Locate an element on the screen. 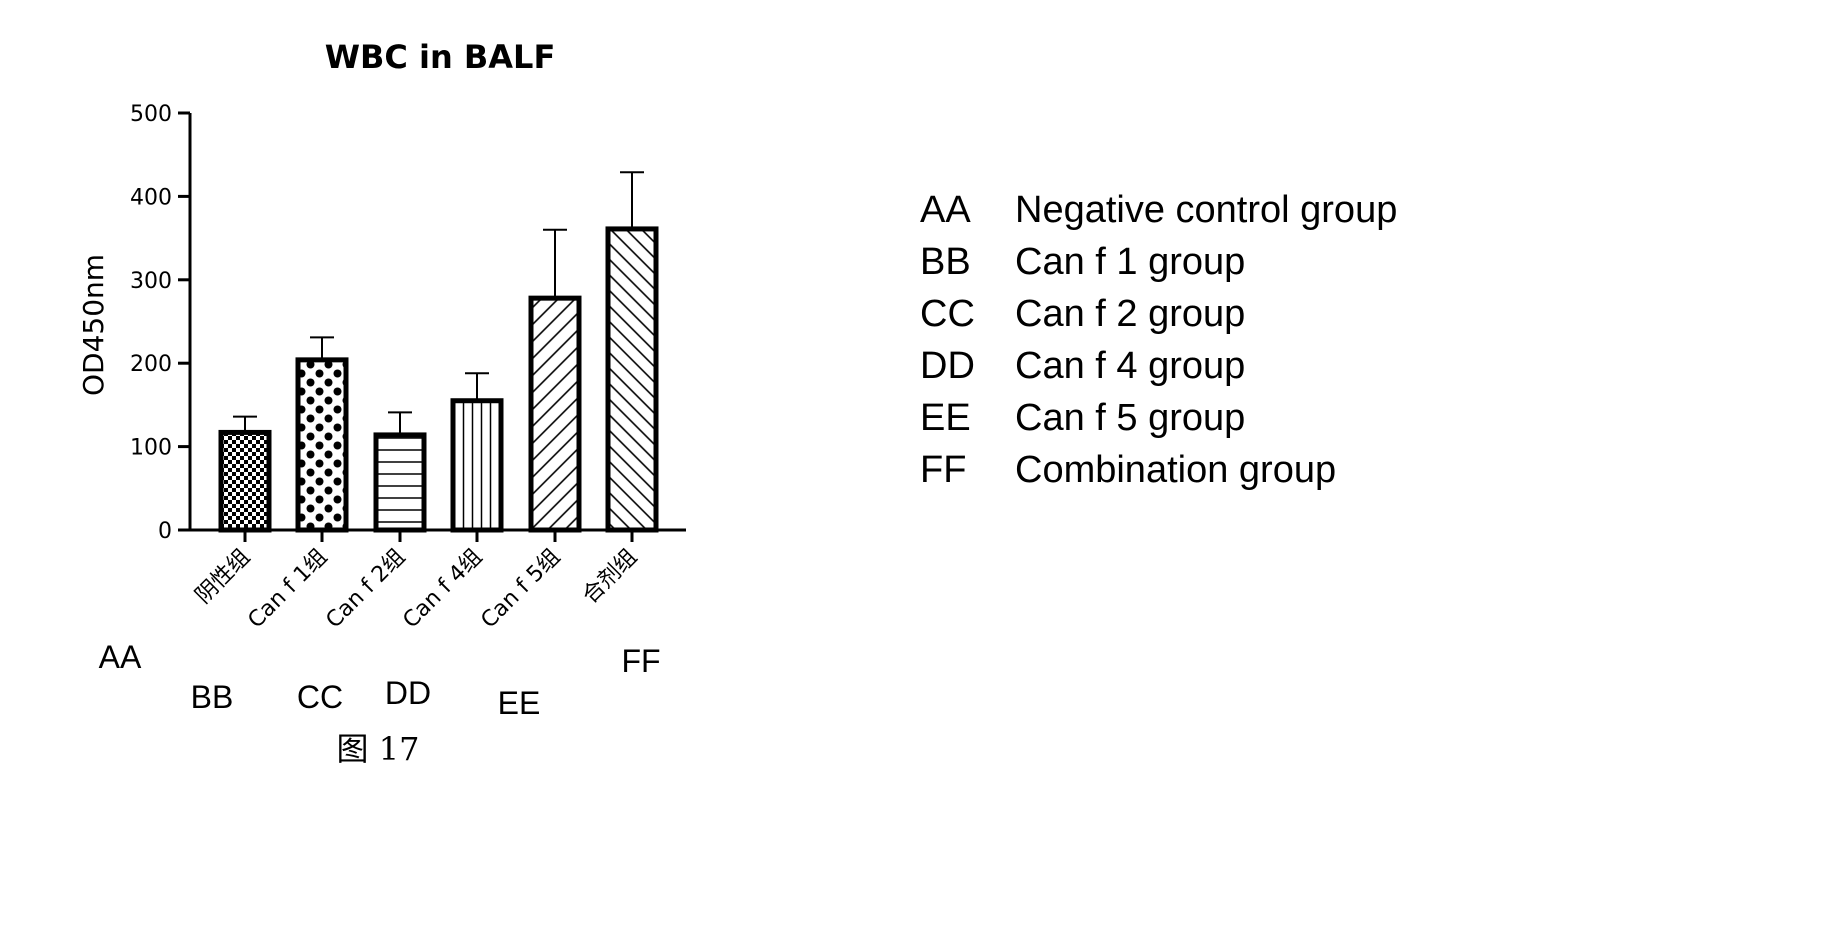 This screenshot has height=932, width=1846. legend-label: Combination group is located at coordinates (1175, 470).